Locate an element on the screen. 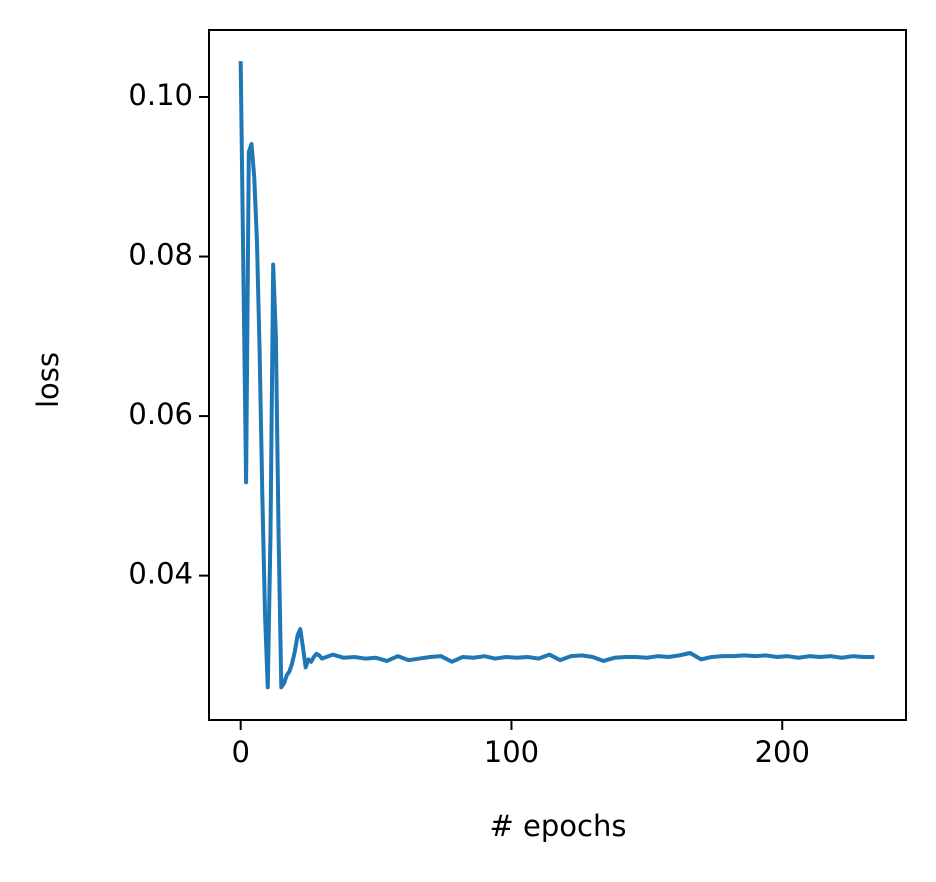  y-tick-label: 0.06 is located at coordinates (160, 414).